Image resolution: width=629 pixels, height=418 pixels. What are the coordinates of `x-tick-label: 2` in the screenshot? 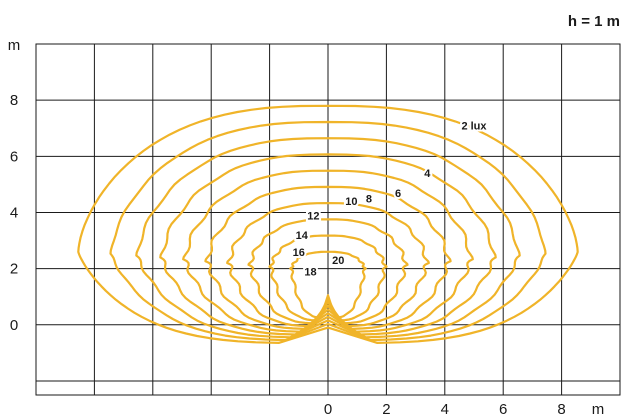 It's located at (386, 409).